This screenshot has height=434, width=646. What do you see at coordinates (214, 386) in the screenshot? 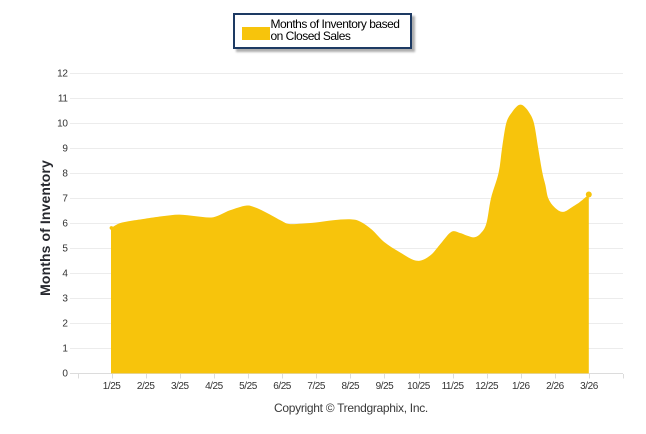
I see `svg-text: 4/25` at bounding box center [214, 386].